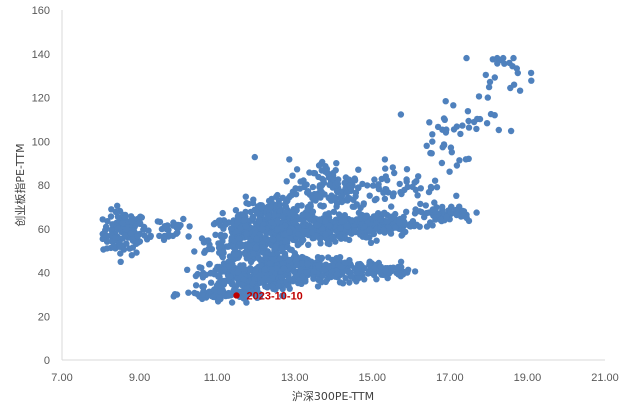 The height and width of the screenshot is (407, 625). What do you see at coordinates (295, 378) in the screenshot?
I see `x-tick-label: 13.00` at bounding box center [295, 378].